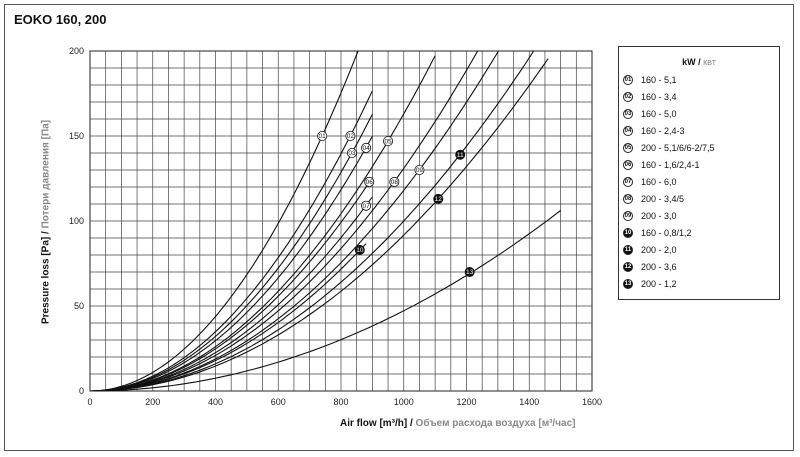 The height and width of the screenshot is (457, 800). What do you see at coordinates (699, 283) in the screenshot?
I see `legend-item-13: 13 200 - 1,2` at bounding box center [699, 283].